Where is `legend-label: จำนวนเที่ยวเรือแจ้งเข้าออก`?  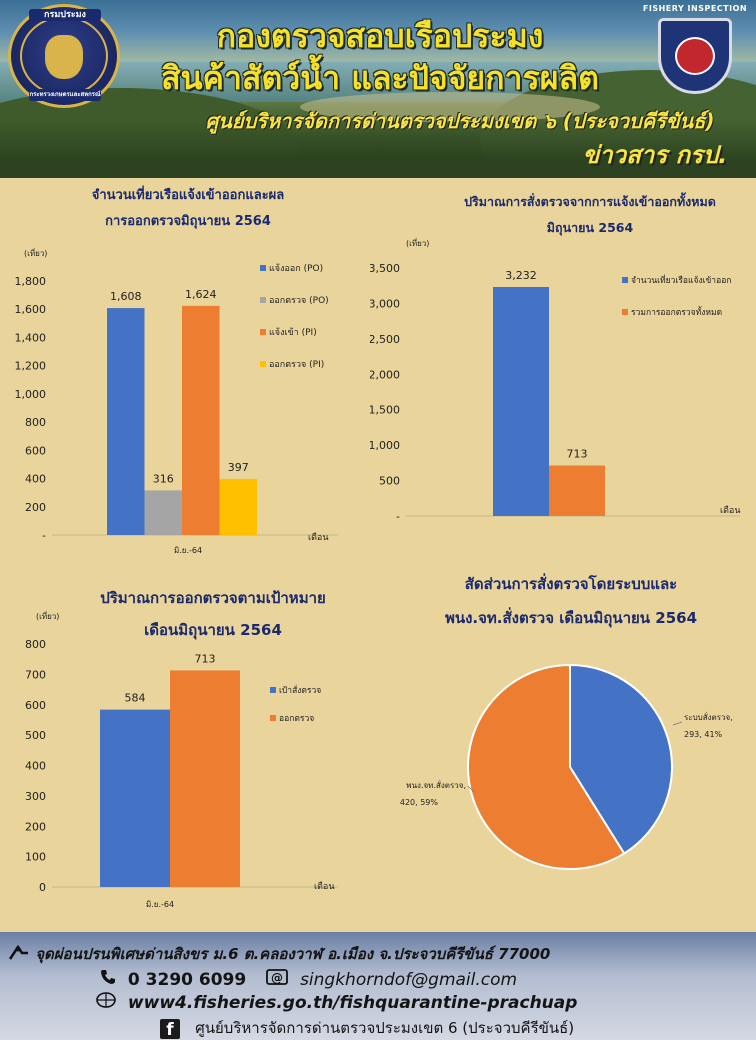 legend-label: จำนวนเที่ยวเรือแจ้งเข้าออก is located at coordinates (681, 280).